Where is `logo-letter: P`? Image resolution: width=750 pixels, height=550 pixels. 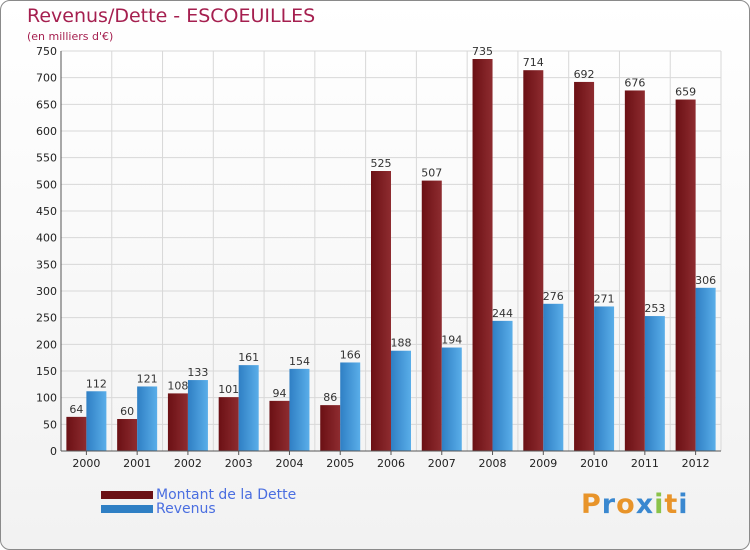 logo-letter: P is located at coordinates (591, 504).